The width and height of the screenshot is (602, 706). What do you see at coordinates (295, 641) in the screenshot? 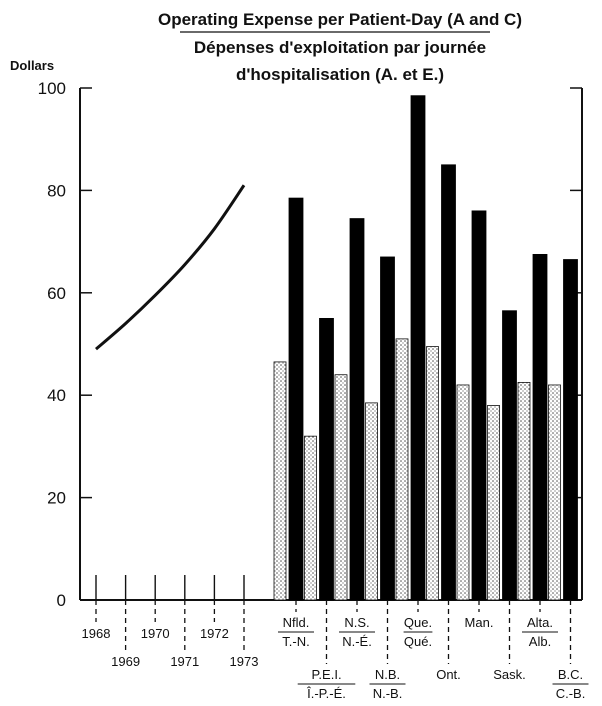
I see `category-label-french: T.-N.` at bounding box center [295, 641].